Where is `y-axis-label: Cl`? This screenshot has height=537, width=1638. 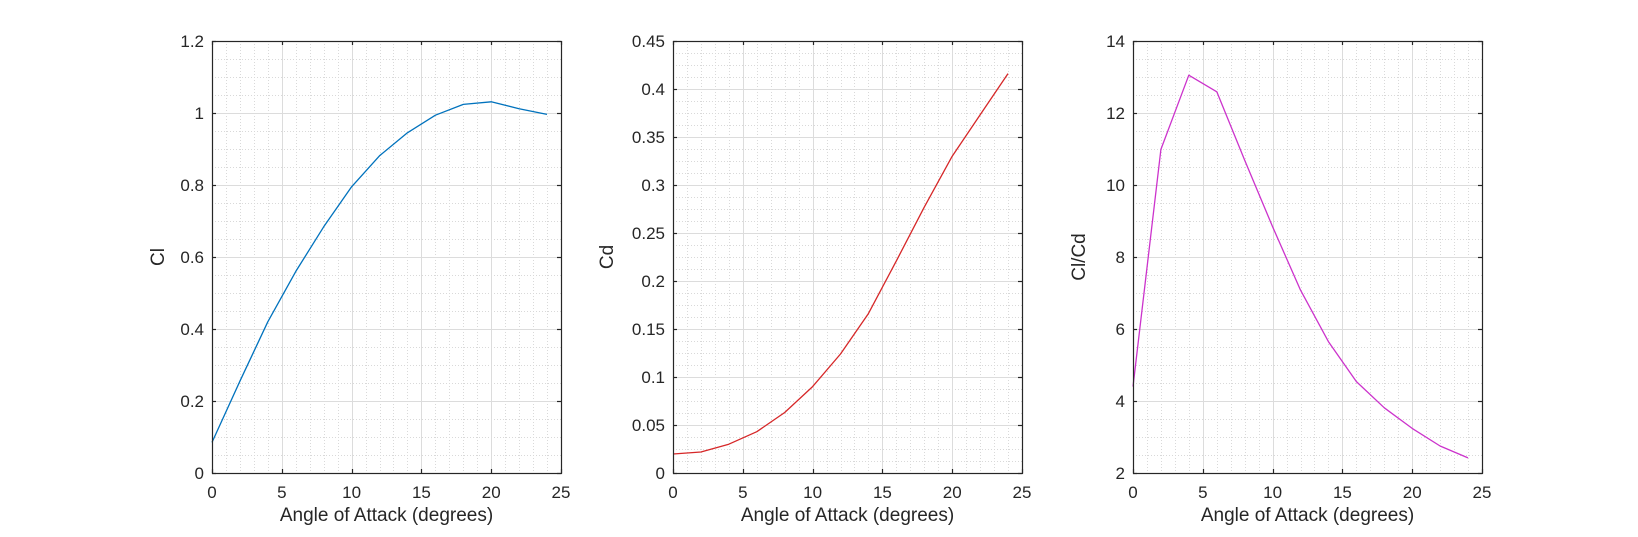
y-axis-label: Cl is located at coordinates (158, 257).